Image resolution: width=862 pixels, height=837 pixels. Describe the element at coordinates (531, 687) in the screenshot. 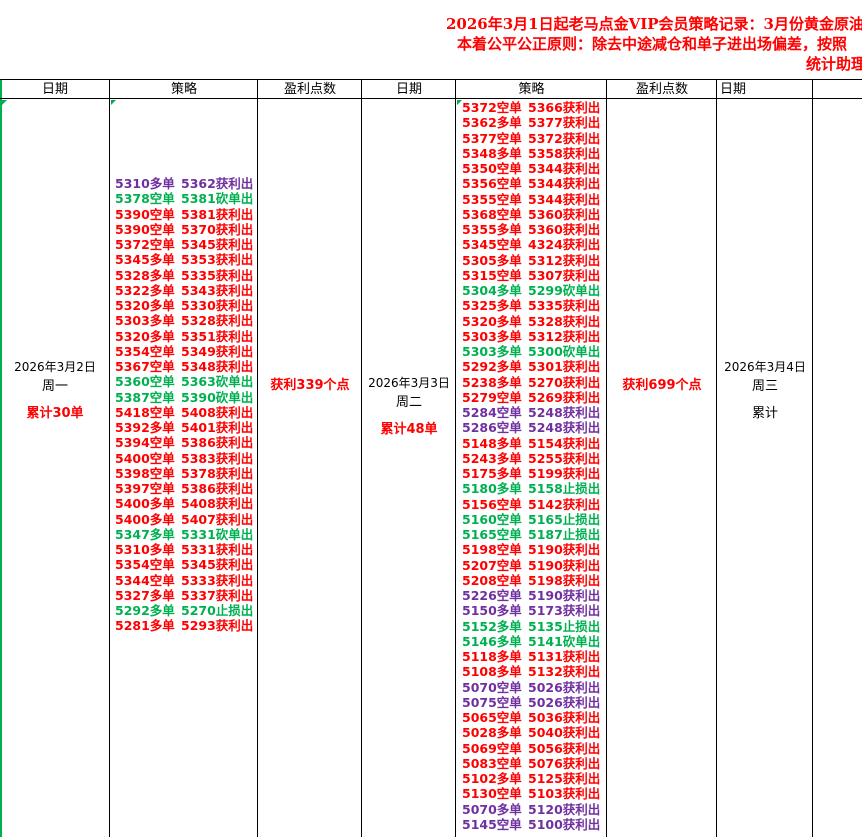

I see `trade-row: 5070空单 5026获利出` at that location.